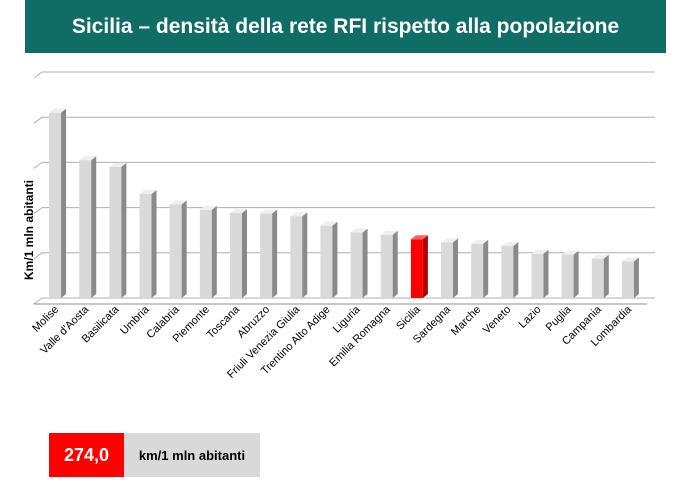 The image size is (674, 482). What do you see at coordinates (530, 317) in the screenshot?
I see `x-tick-label: Lazio` at bounding box center [530, 317].